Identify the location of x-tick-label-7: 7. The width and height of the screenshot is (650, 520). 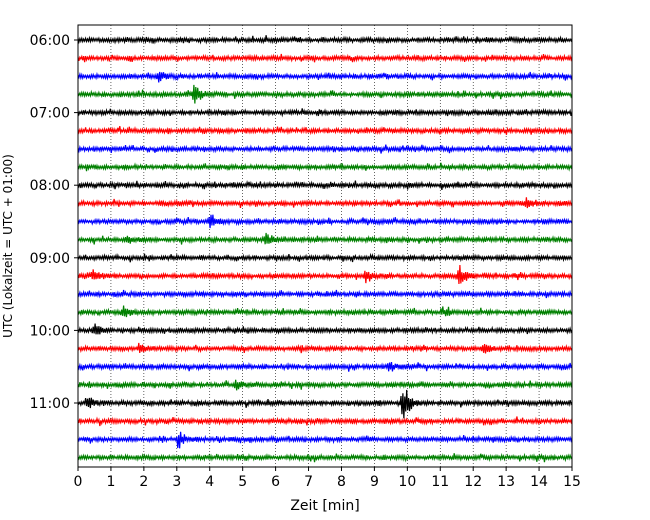
(308, 482).